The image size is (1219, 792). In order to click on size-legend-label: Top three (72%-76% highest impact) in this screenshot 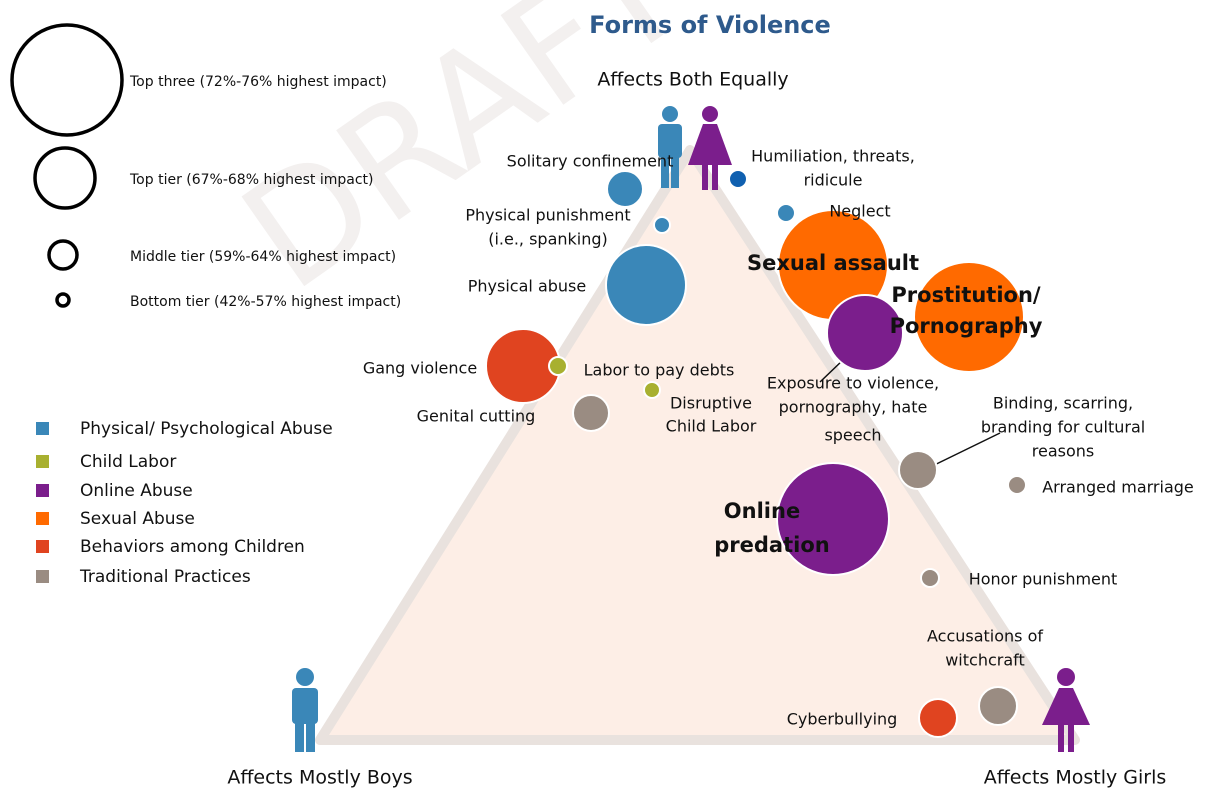, I will do `click(258, 82)`.